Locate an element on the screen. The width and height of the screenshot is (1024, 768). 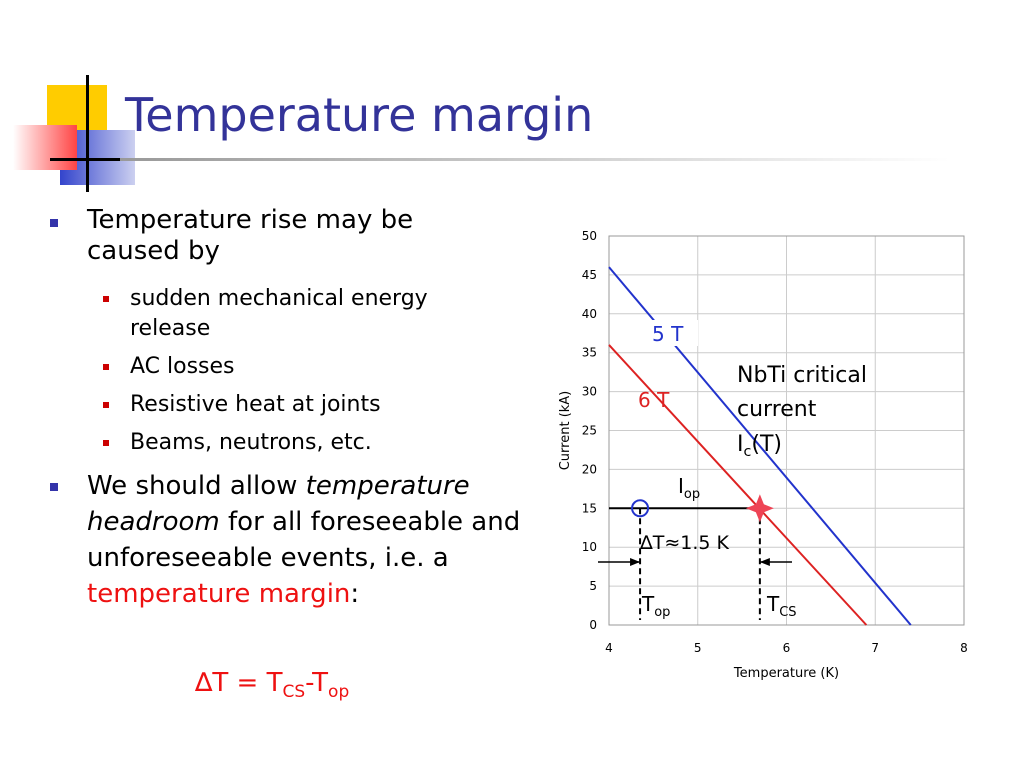
y-tick-label: 0 is located at coordinates (593, 625).